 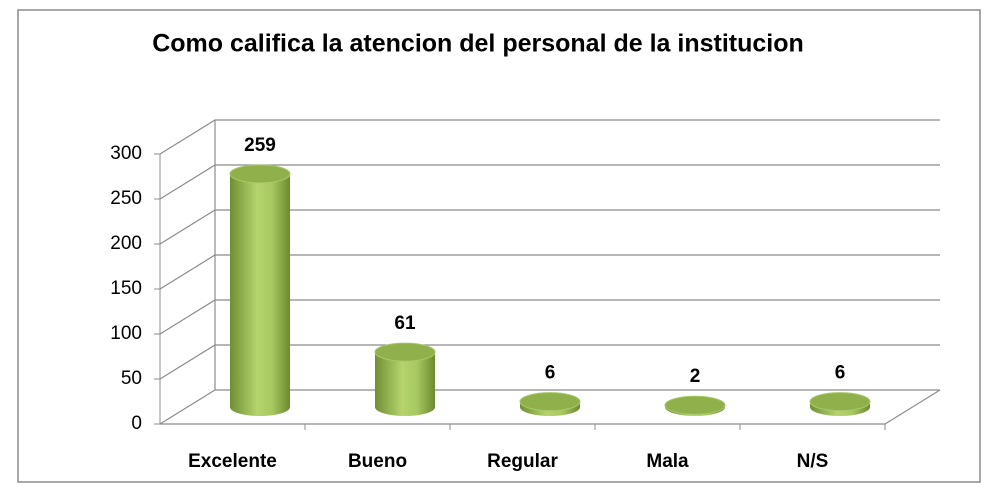 I want to click on y-tick-label: 300, so click(x=126, y=153).